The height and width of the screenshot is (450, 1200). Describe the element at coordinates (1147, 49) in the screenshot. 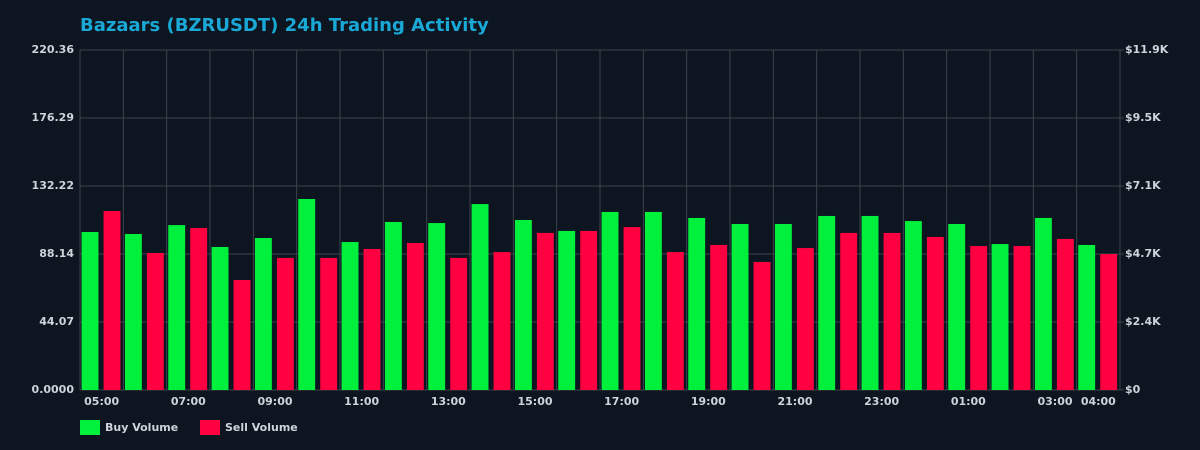

I see `y2-tick-label: $11.9K` at that location.